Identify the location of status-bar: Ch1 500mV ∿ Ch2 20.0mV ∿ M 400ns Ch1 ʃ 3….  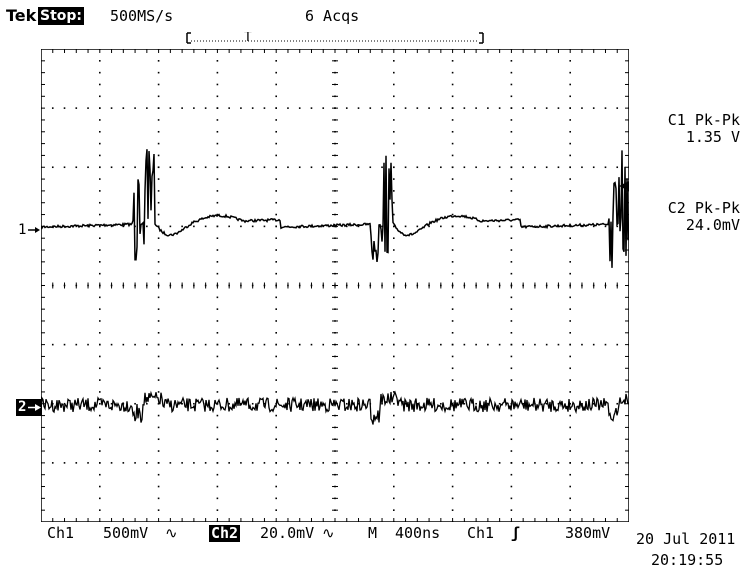
(335, 533).